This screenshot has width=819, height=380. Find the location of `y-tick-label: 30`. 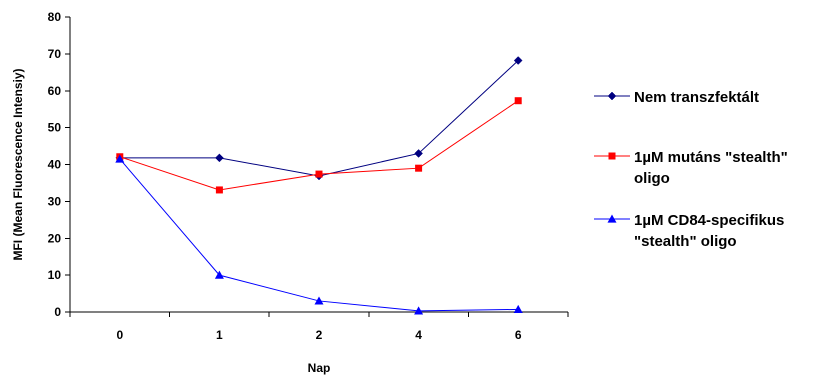

y-tick-label: 30 is located at coordinates (55, 201).